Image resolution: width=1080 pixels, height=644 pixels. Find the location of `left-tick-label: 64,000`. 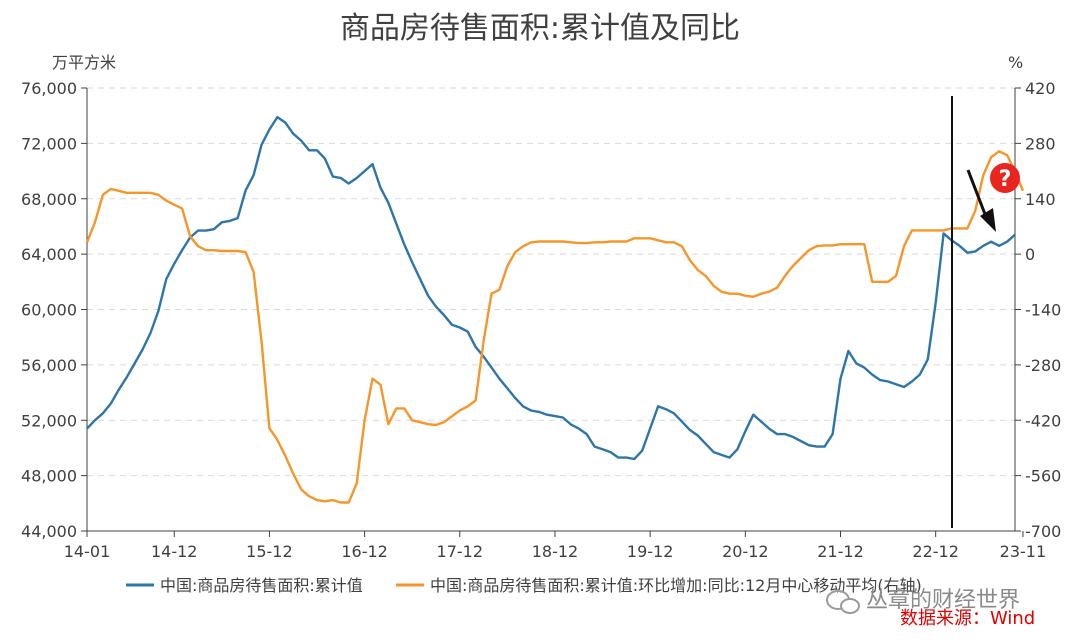

left-tick-label: 64,000 is located at coordinates (49, 254).